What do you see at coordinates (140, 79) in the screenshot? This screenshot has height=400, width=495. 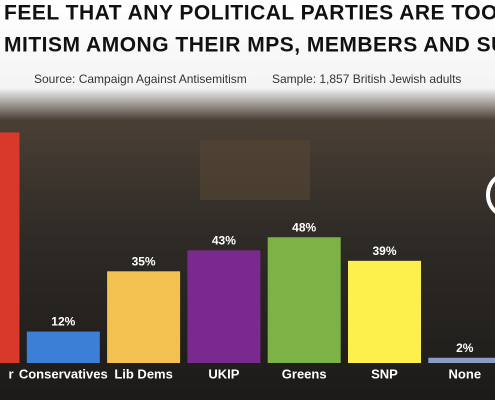 I see `source: Source: Campaign Against Antisemitism` at bounding box center [140, 79].